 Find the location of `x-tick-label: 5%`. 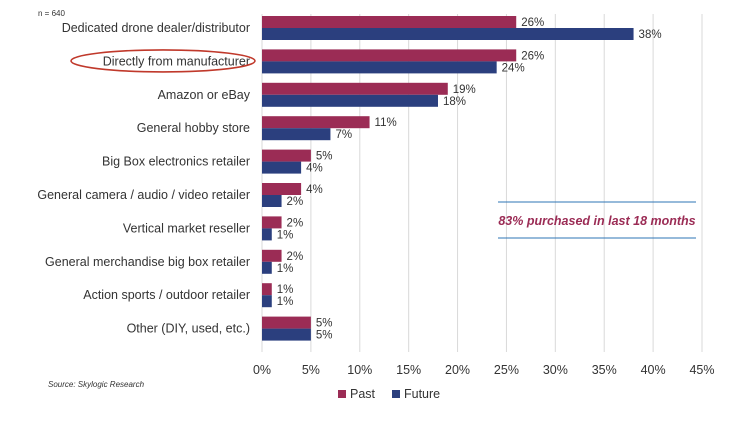

x-tick-label: 5% is located at coordinates (311, 370).